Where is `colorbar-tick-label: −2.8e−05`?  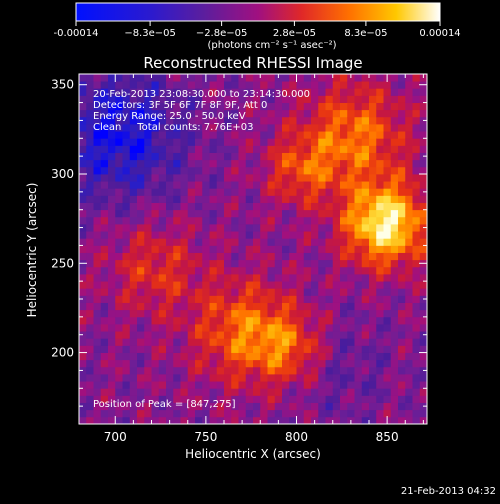
colorbar-tick-label: −2.8e−05 is located at coordinates (222, 33).